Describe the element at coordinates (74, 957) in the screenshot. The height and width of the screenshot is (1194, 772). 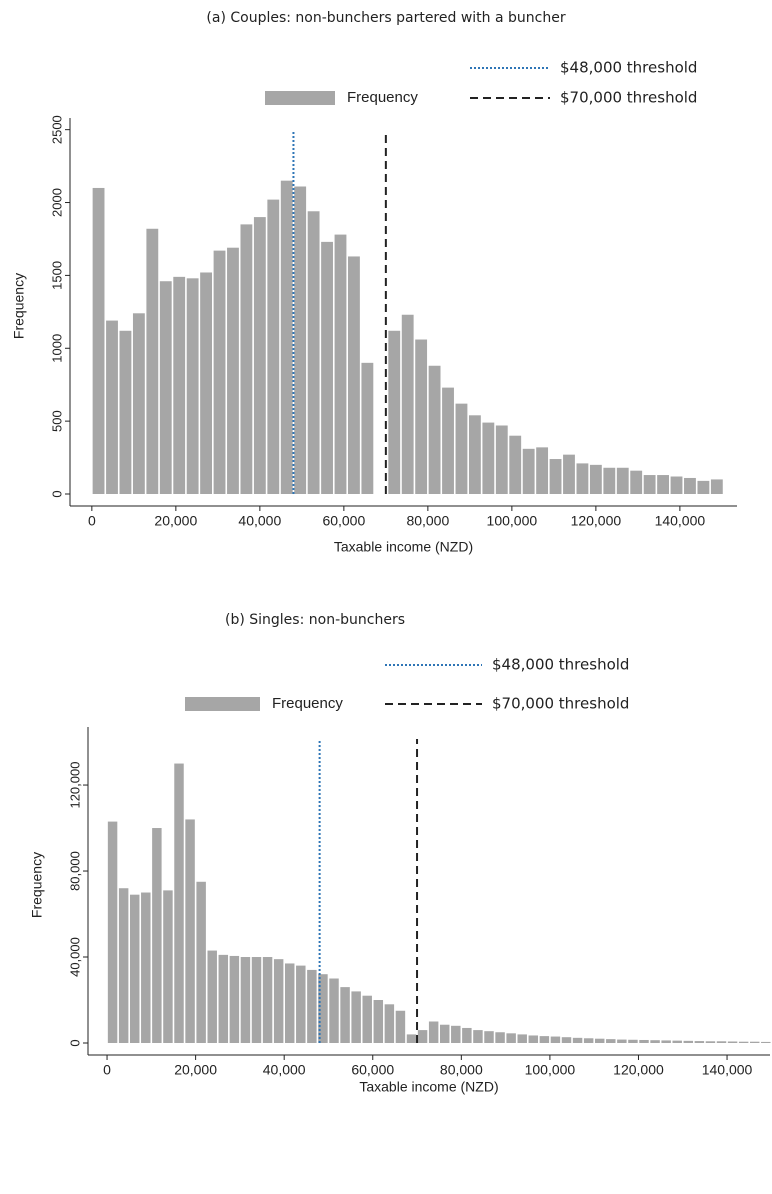
I see `y-tick-label: 40,000` at that location.